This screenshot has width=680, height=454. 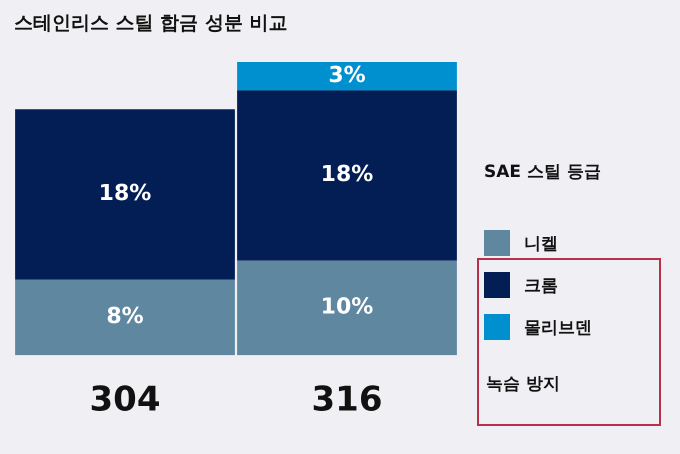 I want to click on data-label: 10%, so click(x=347, y=307).